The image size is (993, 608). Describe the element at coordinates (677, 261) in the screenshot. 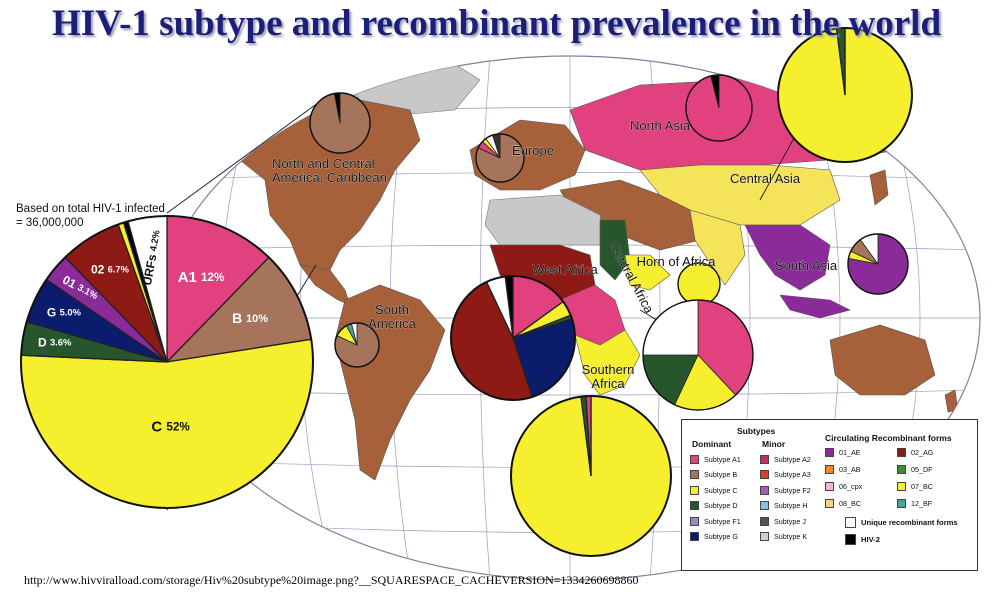

I see `region-label-horn-of-africa: Horn of Africa` at that location.